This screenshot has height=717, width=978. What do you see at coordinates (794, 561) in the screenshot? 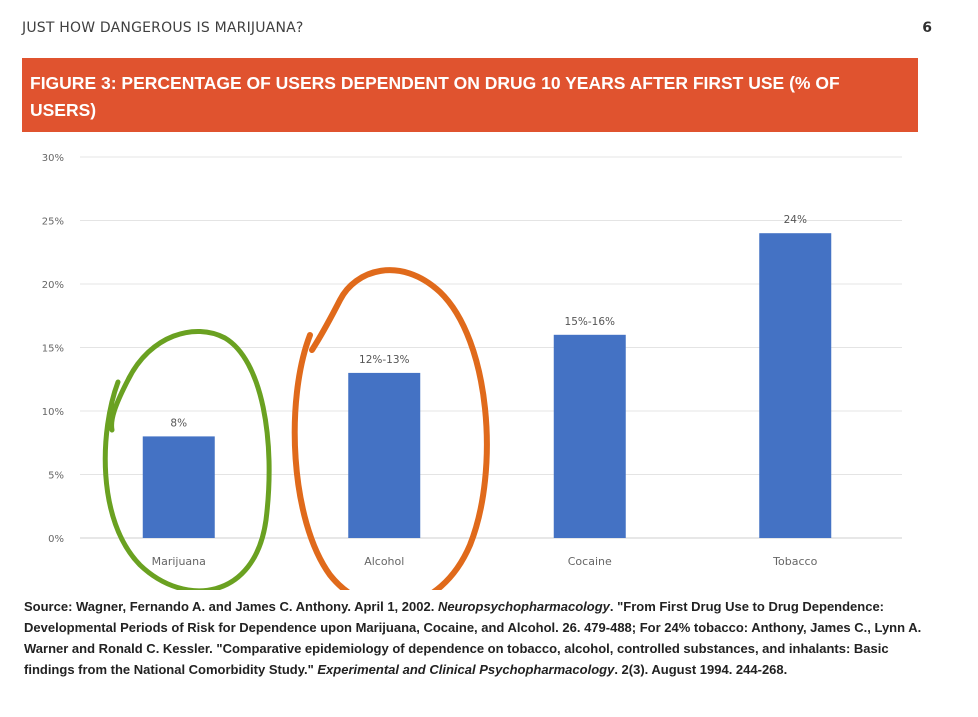
I see `x-tick-label: Tobacco` at bounding box center [794, 561].